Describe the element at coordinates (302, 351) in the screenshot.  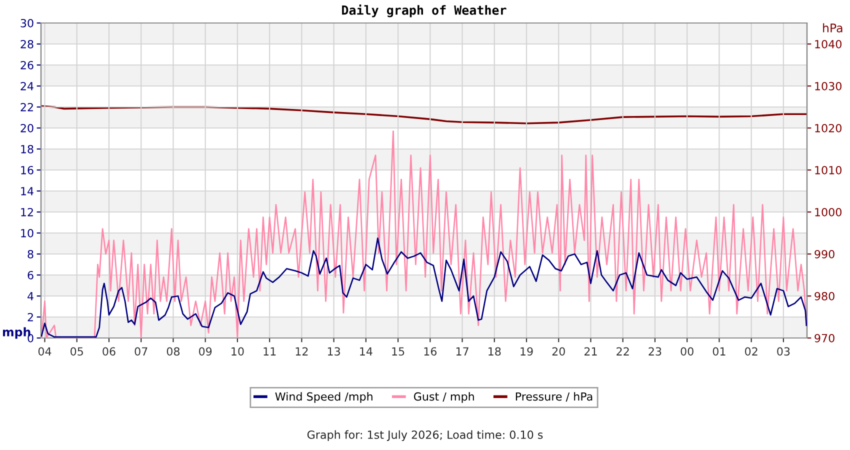
I see `x-tick-label: 12` at that location.